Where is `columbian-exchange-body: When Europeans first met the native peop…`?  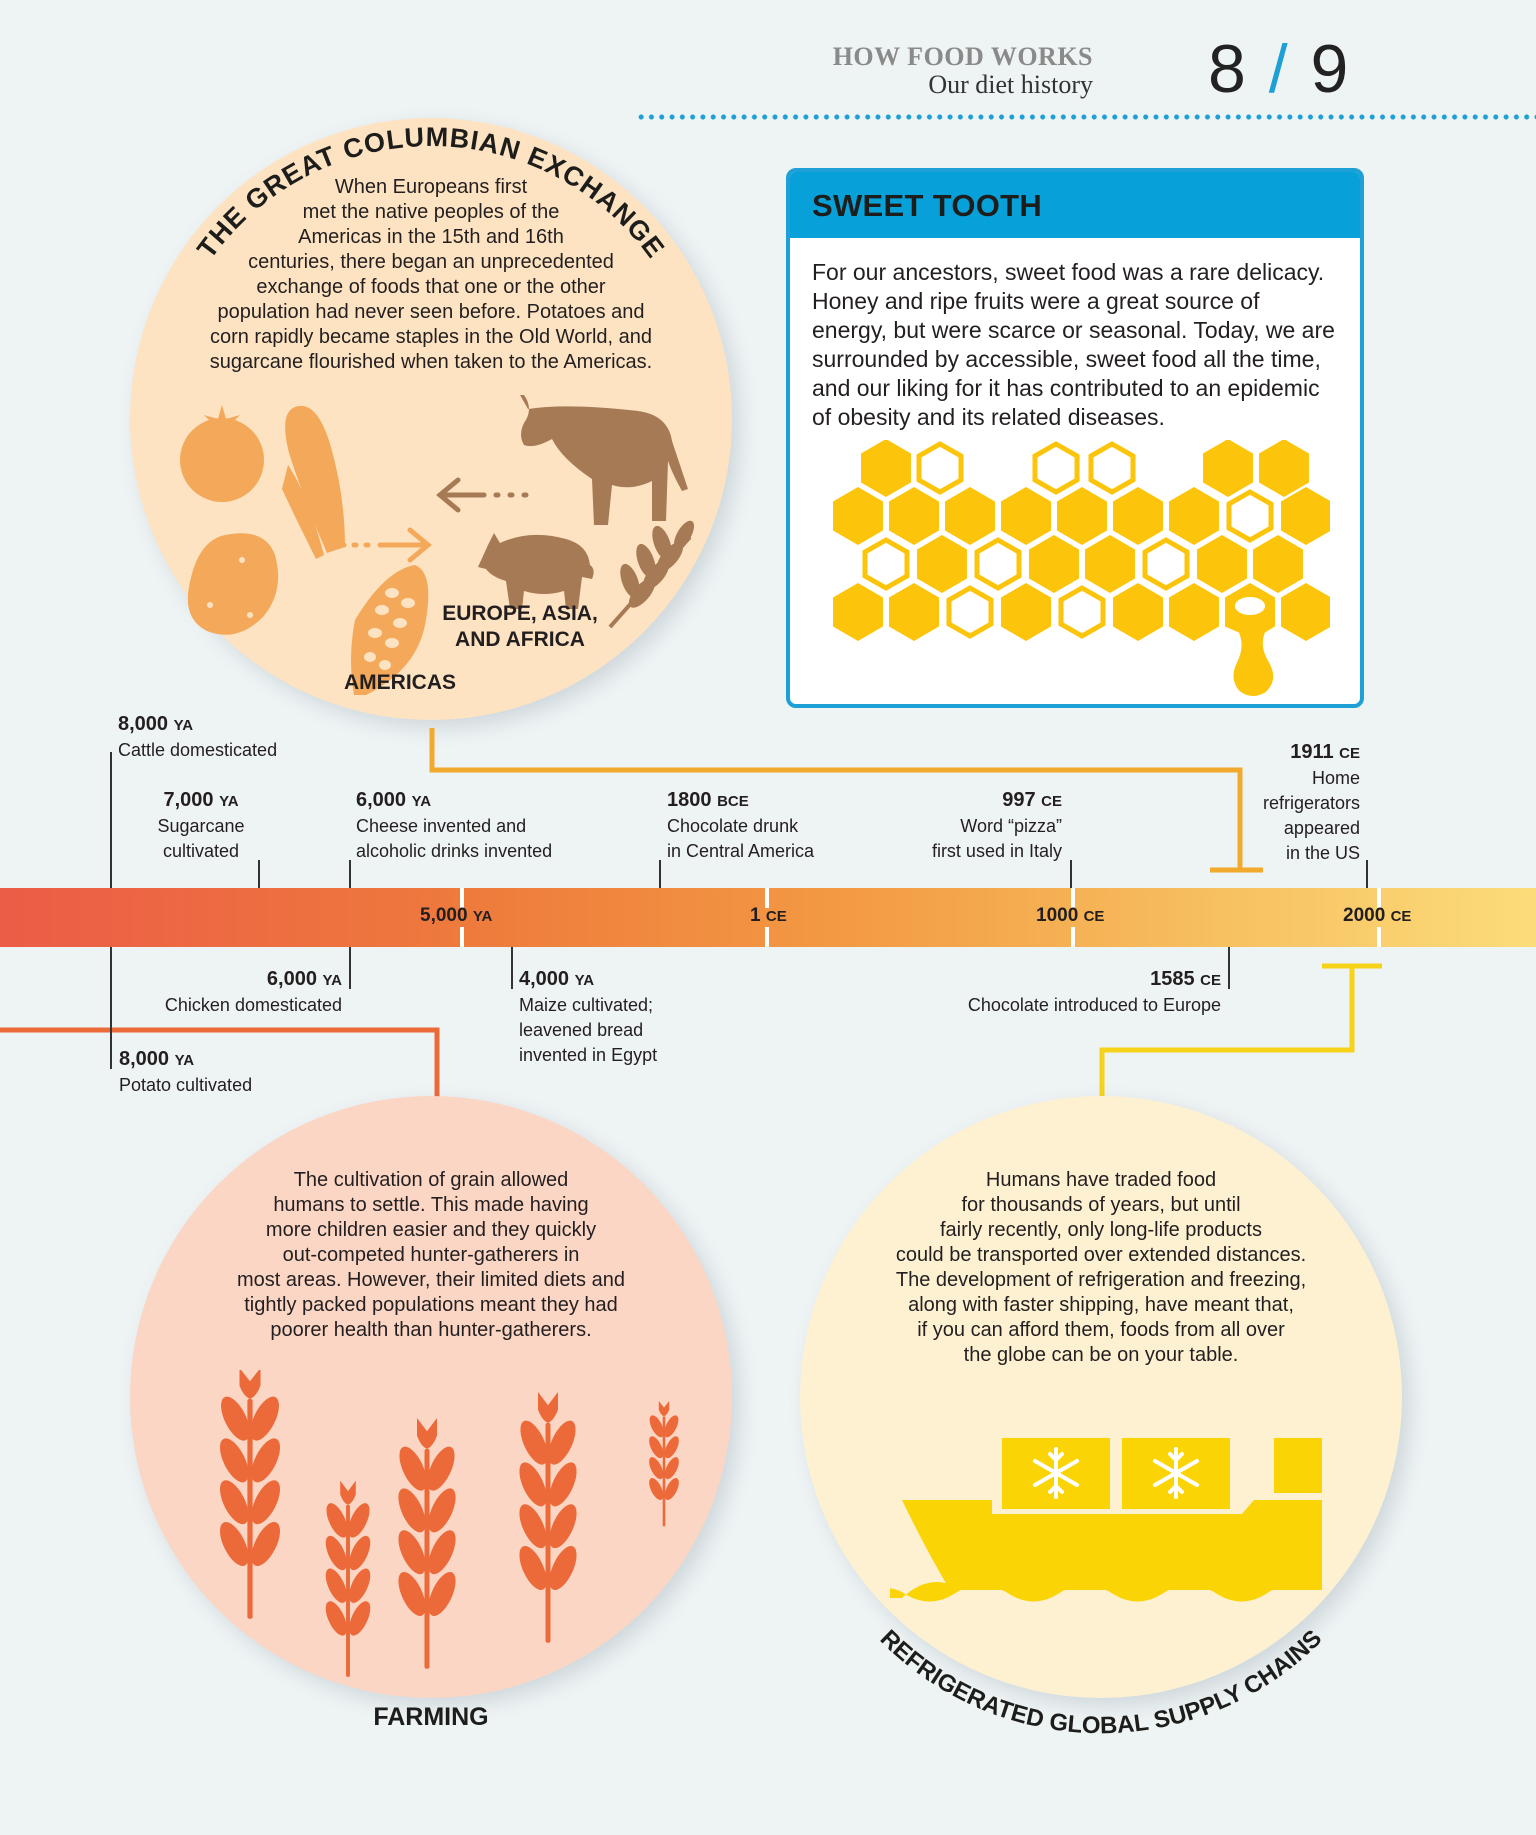 columbian-exchange-body: When Europeans first met the native peop… is located at coordinates (431, 274).